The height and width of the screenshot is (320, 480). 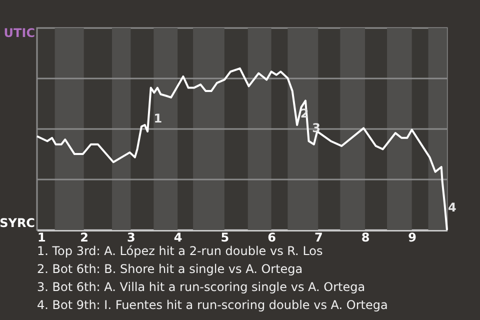 What do you see at coordinates (131, 237) in the screenshot?
I see `x-tick-label: 3` at bounding box center [131, 237].